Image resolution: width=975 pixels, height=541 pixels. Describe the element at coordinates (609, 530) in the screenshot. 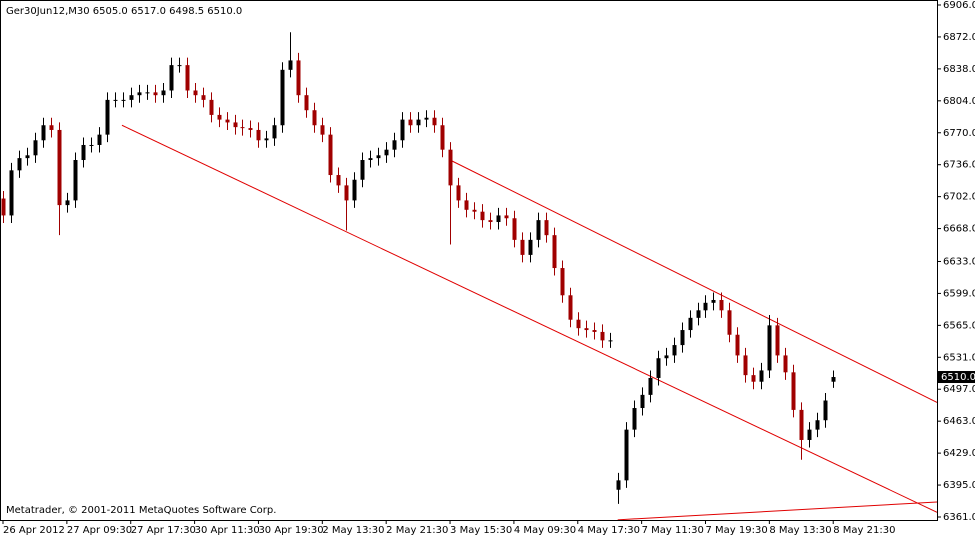

I see `x-tick-label: 4 May 17:30` at that location.